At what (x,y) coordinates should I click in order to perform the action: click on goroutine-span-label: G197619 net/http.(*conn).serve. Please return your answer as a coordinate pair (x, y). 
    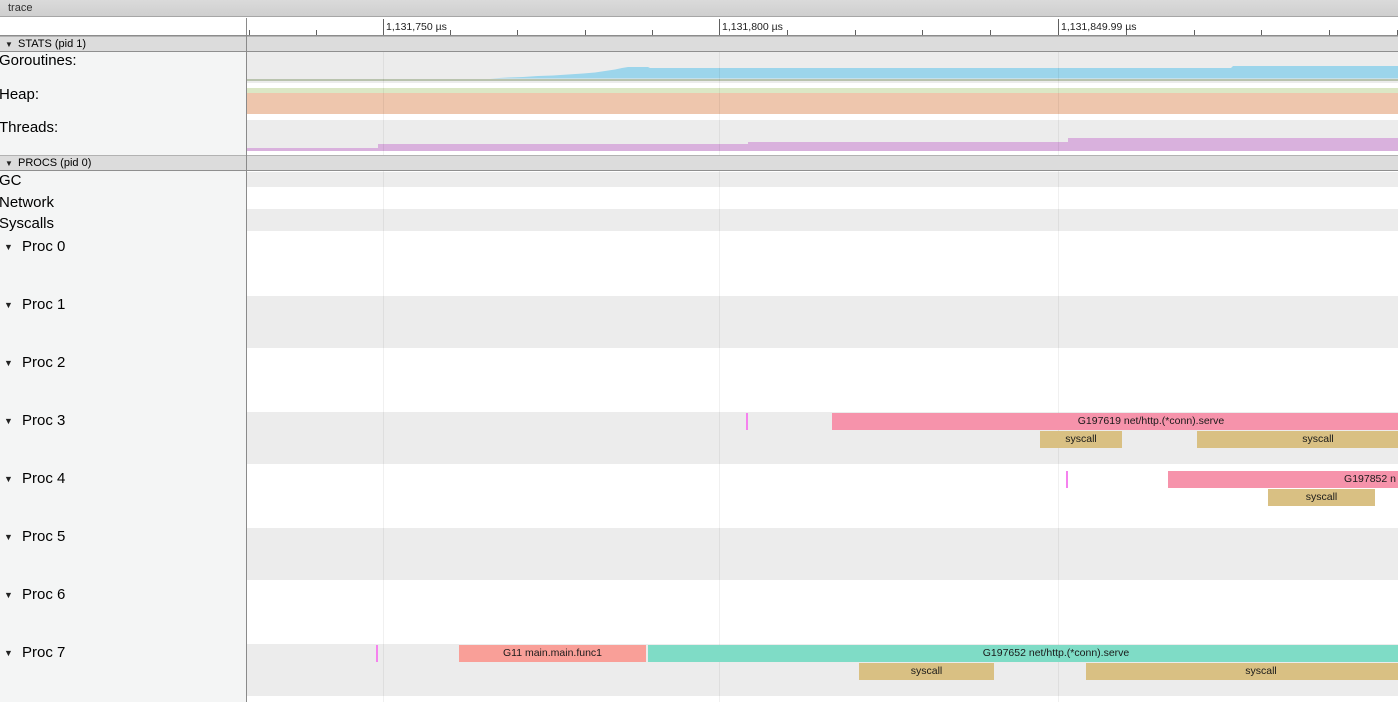
    Looking at the image, I should click on (1151, 421).